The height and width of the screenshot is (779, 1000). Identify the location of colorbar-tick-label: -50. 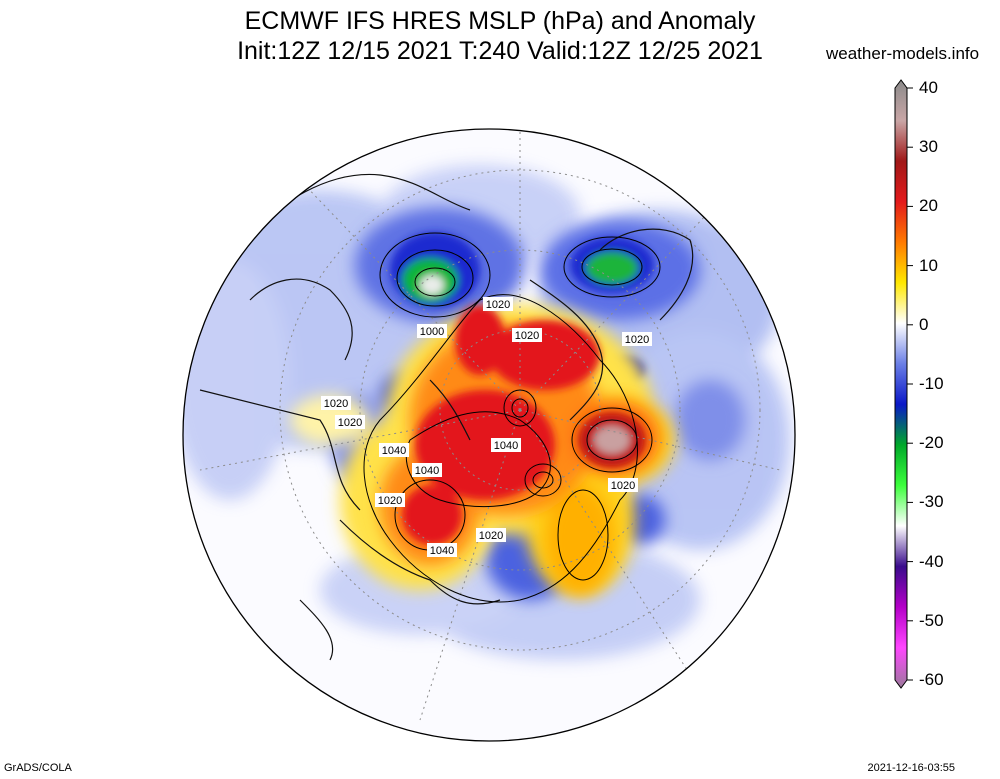
(931, 620).